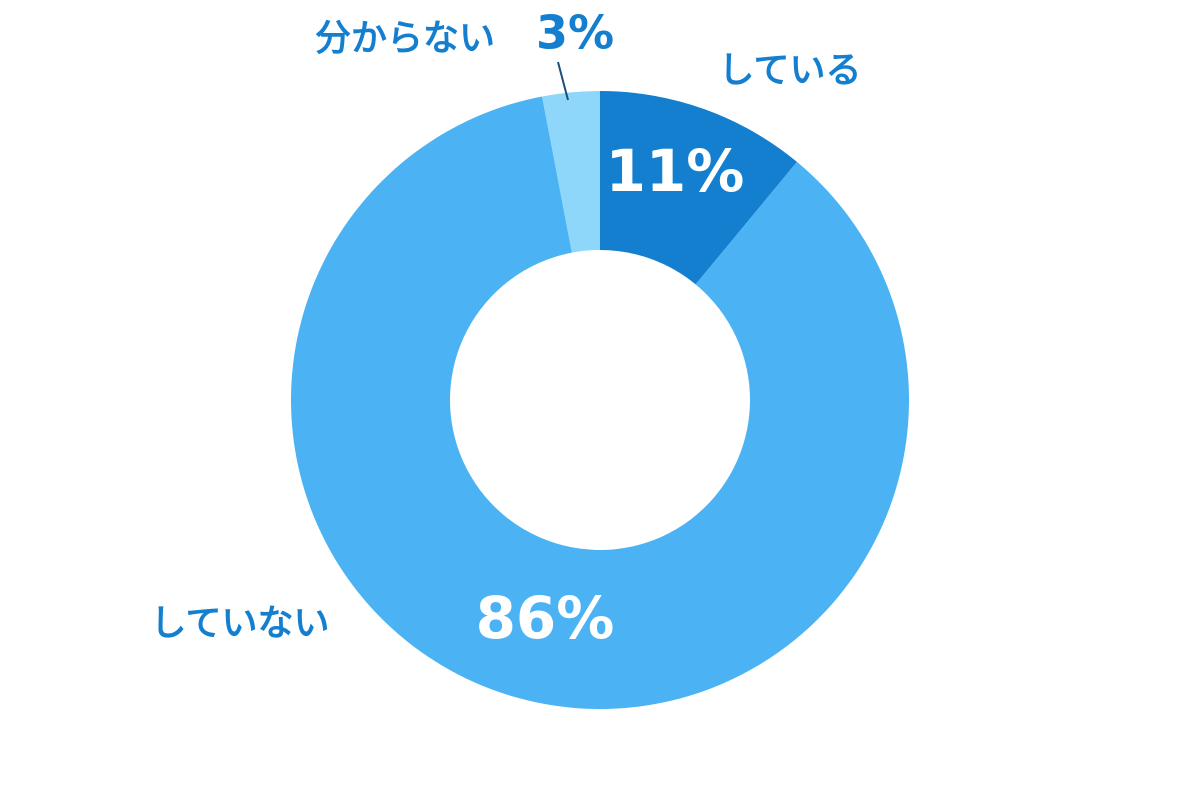  What do you see at coordinates (405, 38) in the screenshot?
I see `category-label: 分からない` at bounding box center [405, 38].